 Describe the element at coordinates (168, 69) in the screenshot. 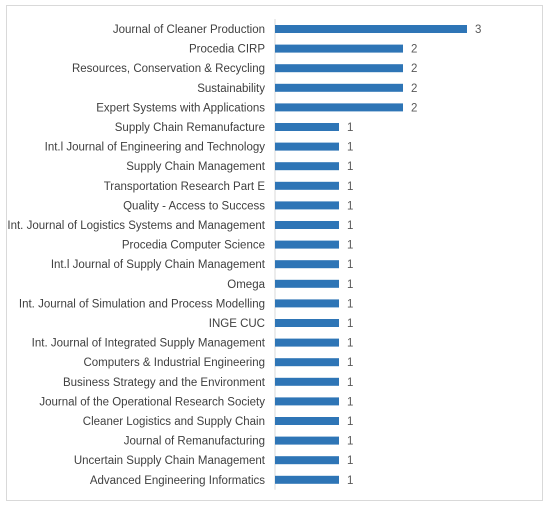

I see `category-label: Resources, Conservation & Recycling` at that location.